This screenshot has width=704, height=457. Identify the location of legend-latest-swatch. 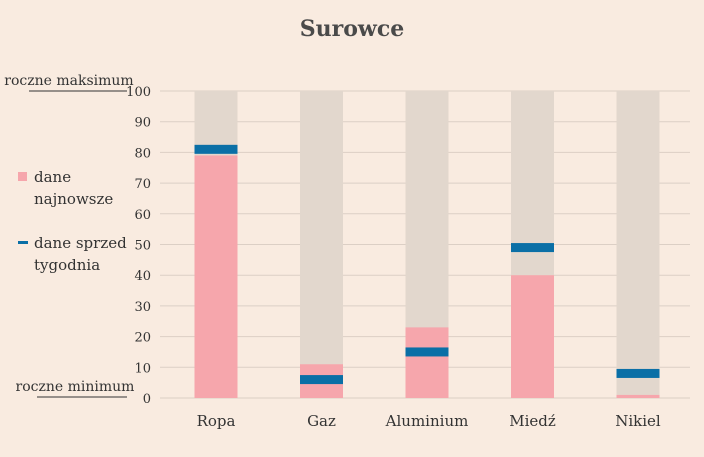
(22, 176).